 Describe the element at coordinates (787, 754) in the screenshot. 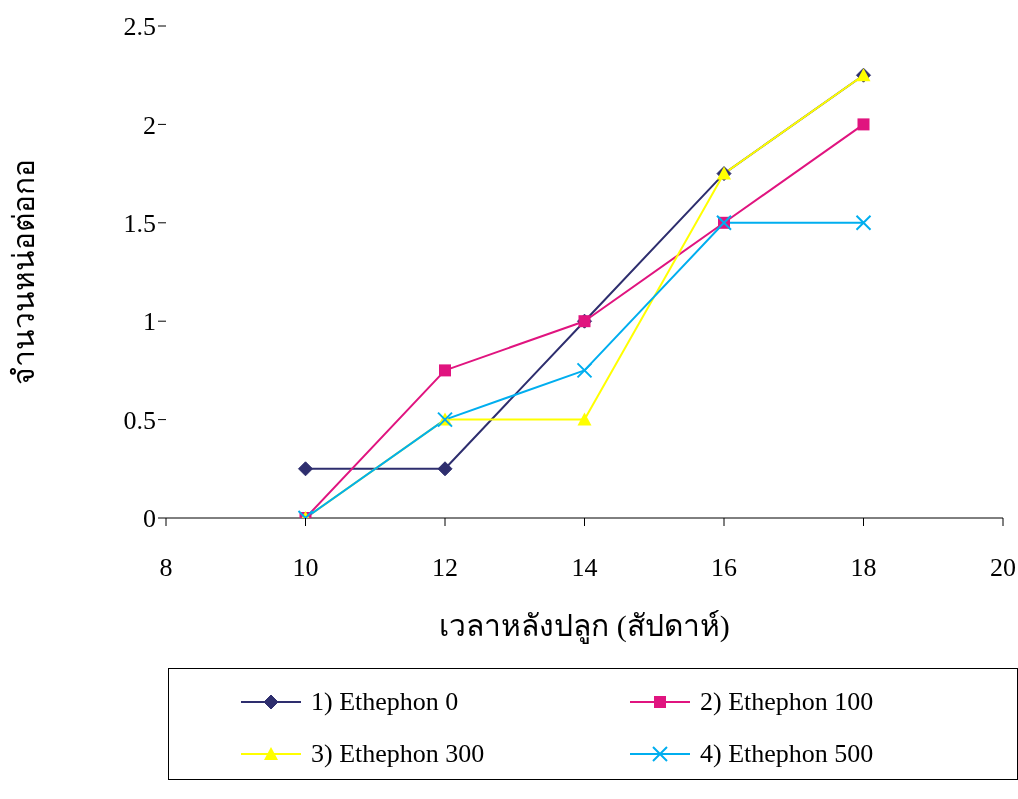

I see `legend-label: 4) Ethephon 500` at that location.